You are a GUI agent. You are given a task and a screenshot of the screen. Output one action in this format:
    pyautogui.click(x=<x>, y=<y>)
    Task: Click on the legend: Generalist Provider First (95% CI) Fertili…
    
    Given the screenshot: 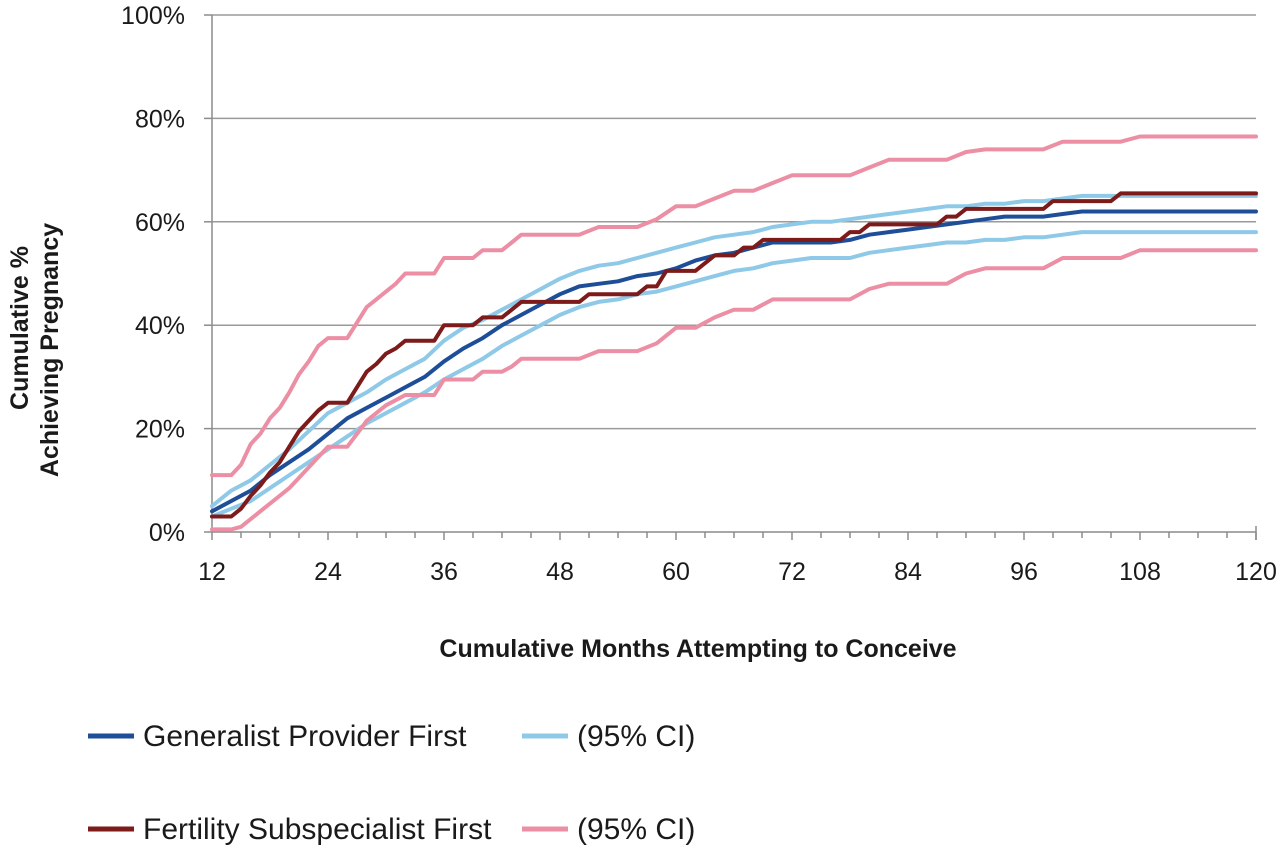 What is the action you would take?
    pyautogui.click(x=391, y=783)
    